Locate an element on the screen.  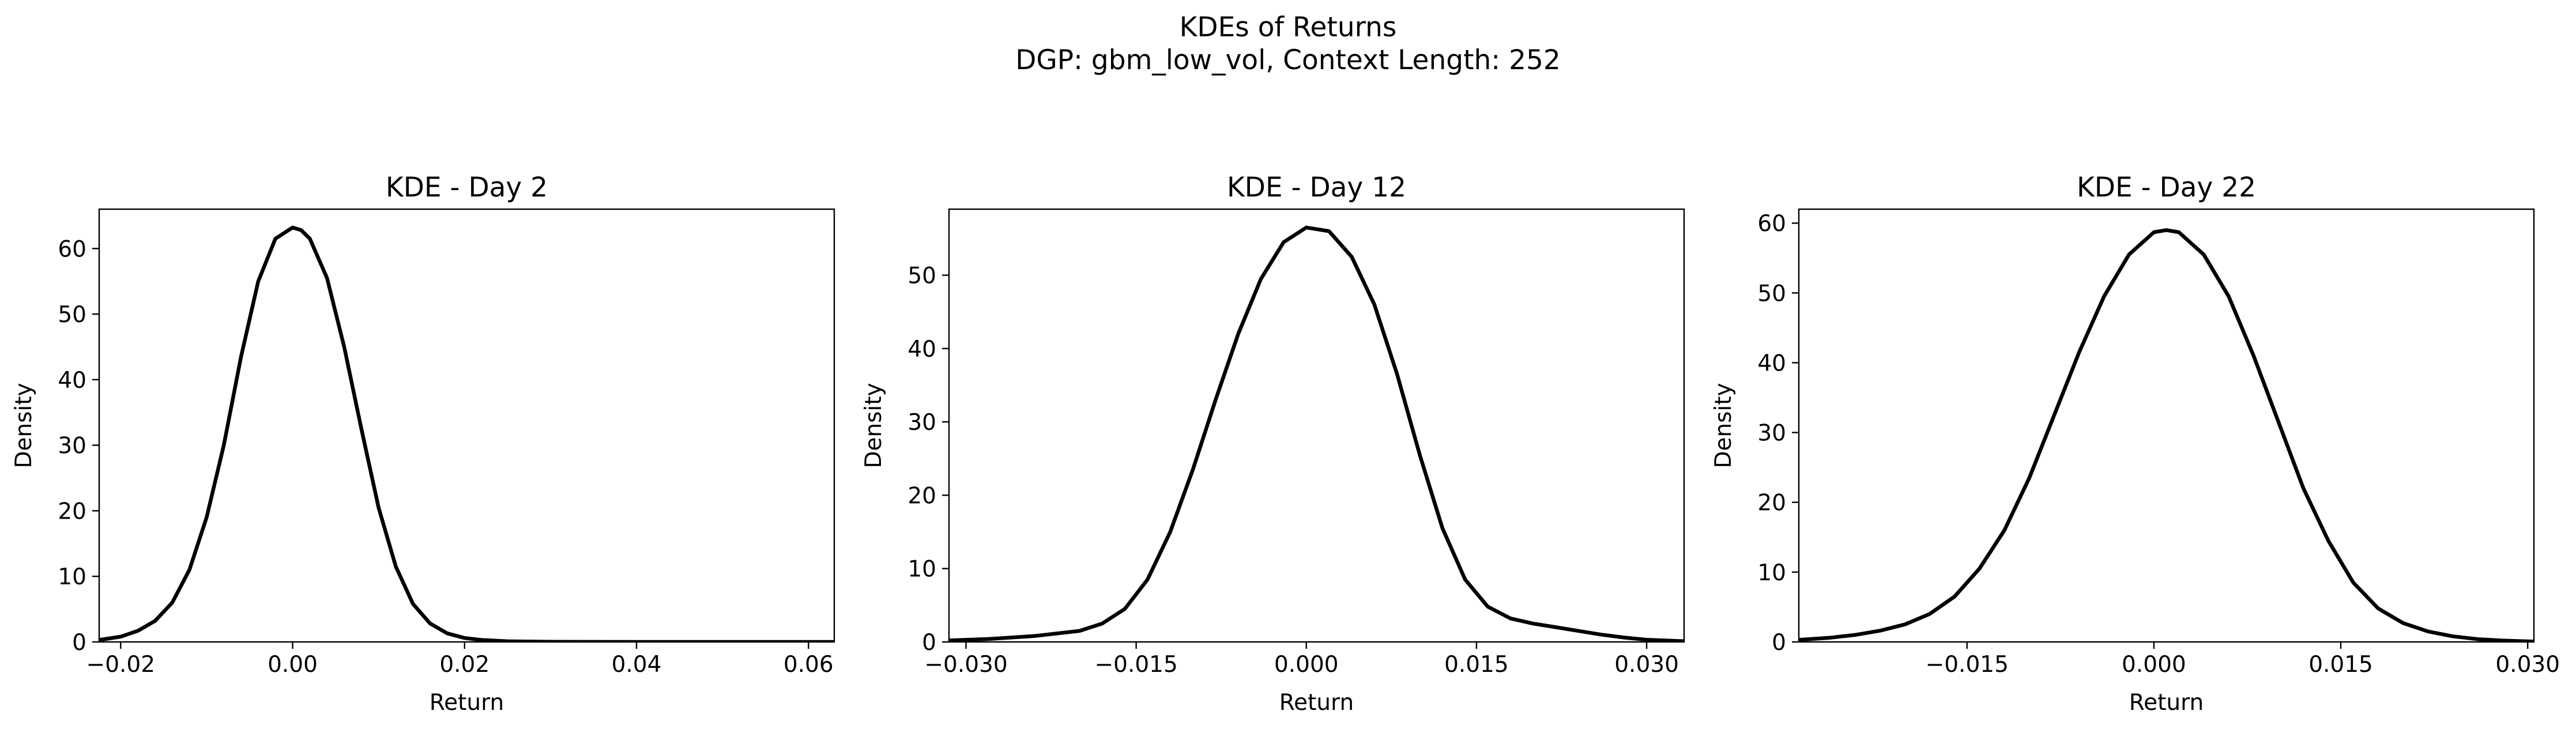
x-tick-label: 0.06 is located at coordinates (809, 665).